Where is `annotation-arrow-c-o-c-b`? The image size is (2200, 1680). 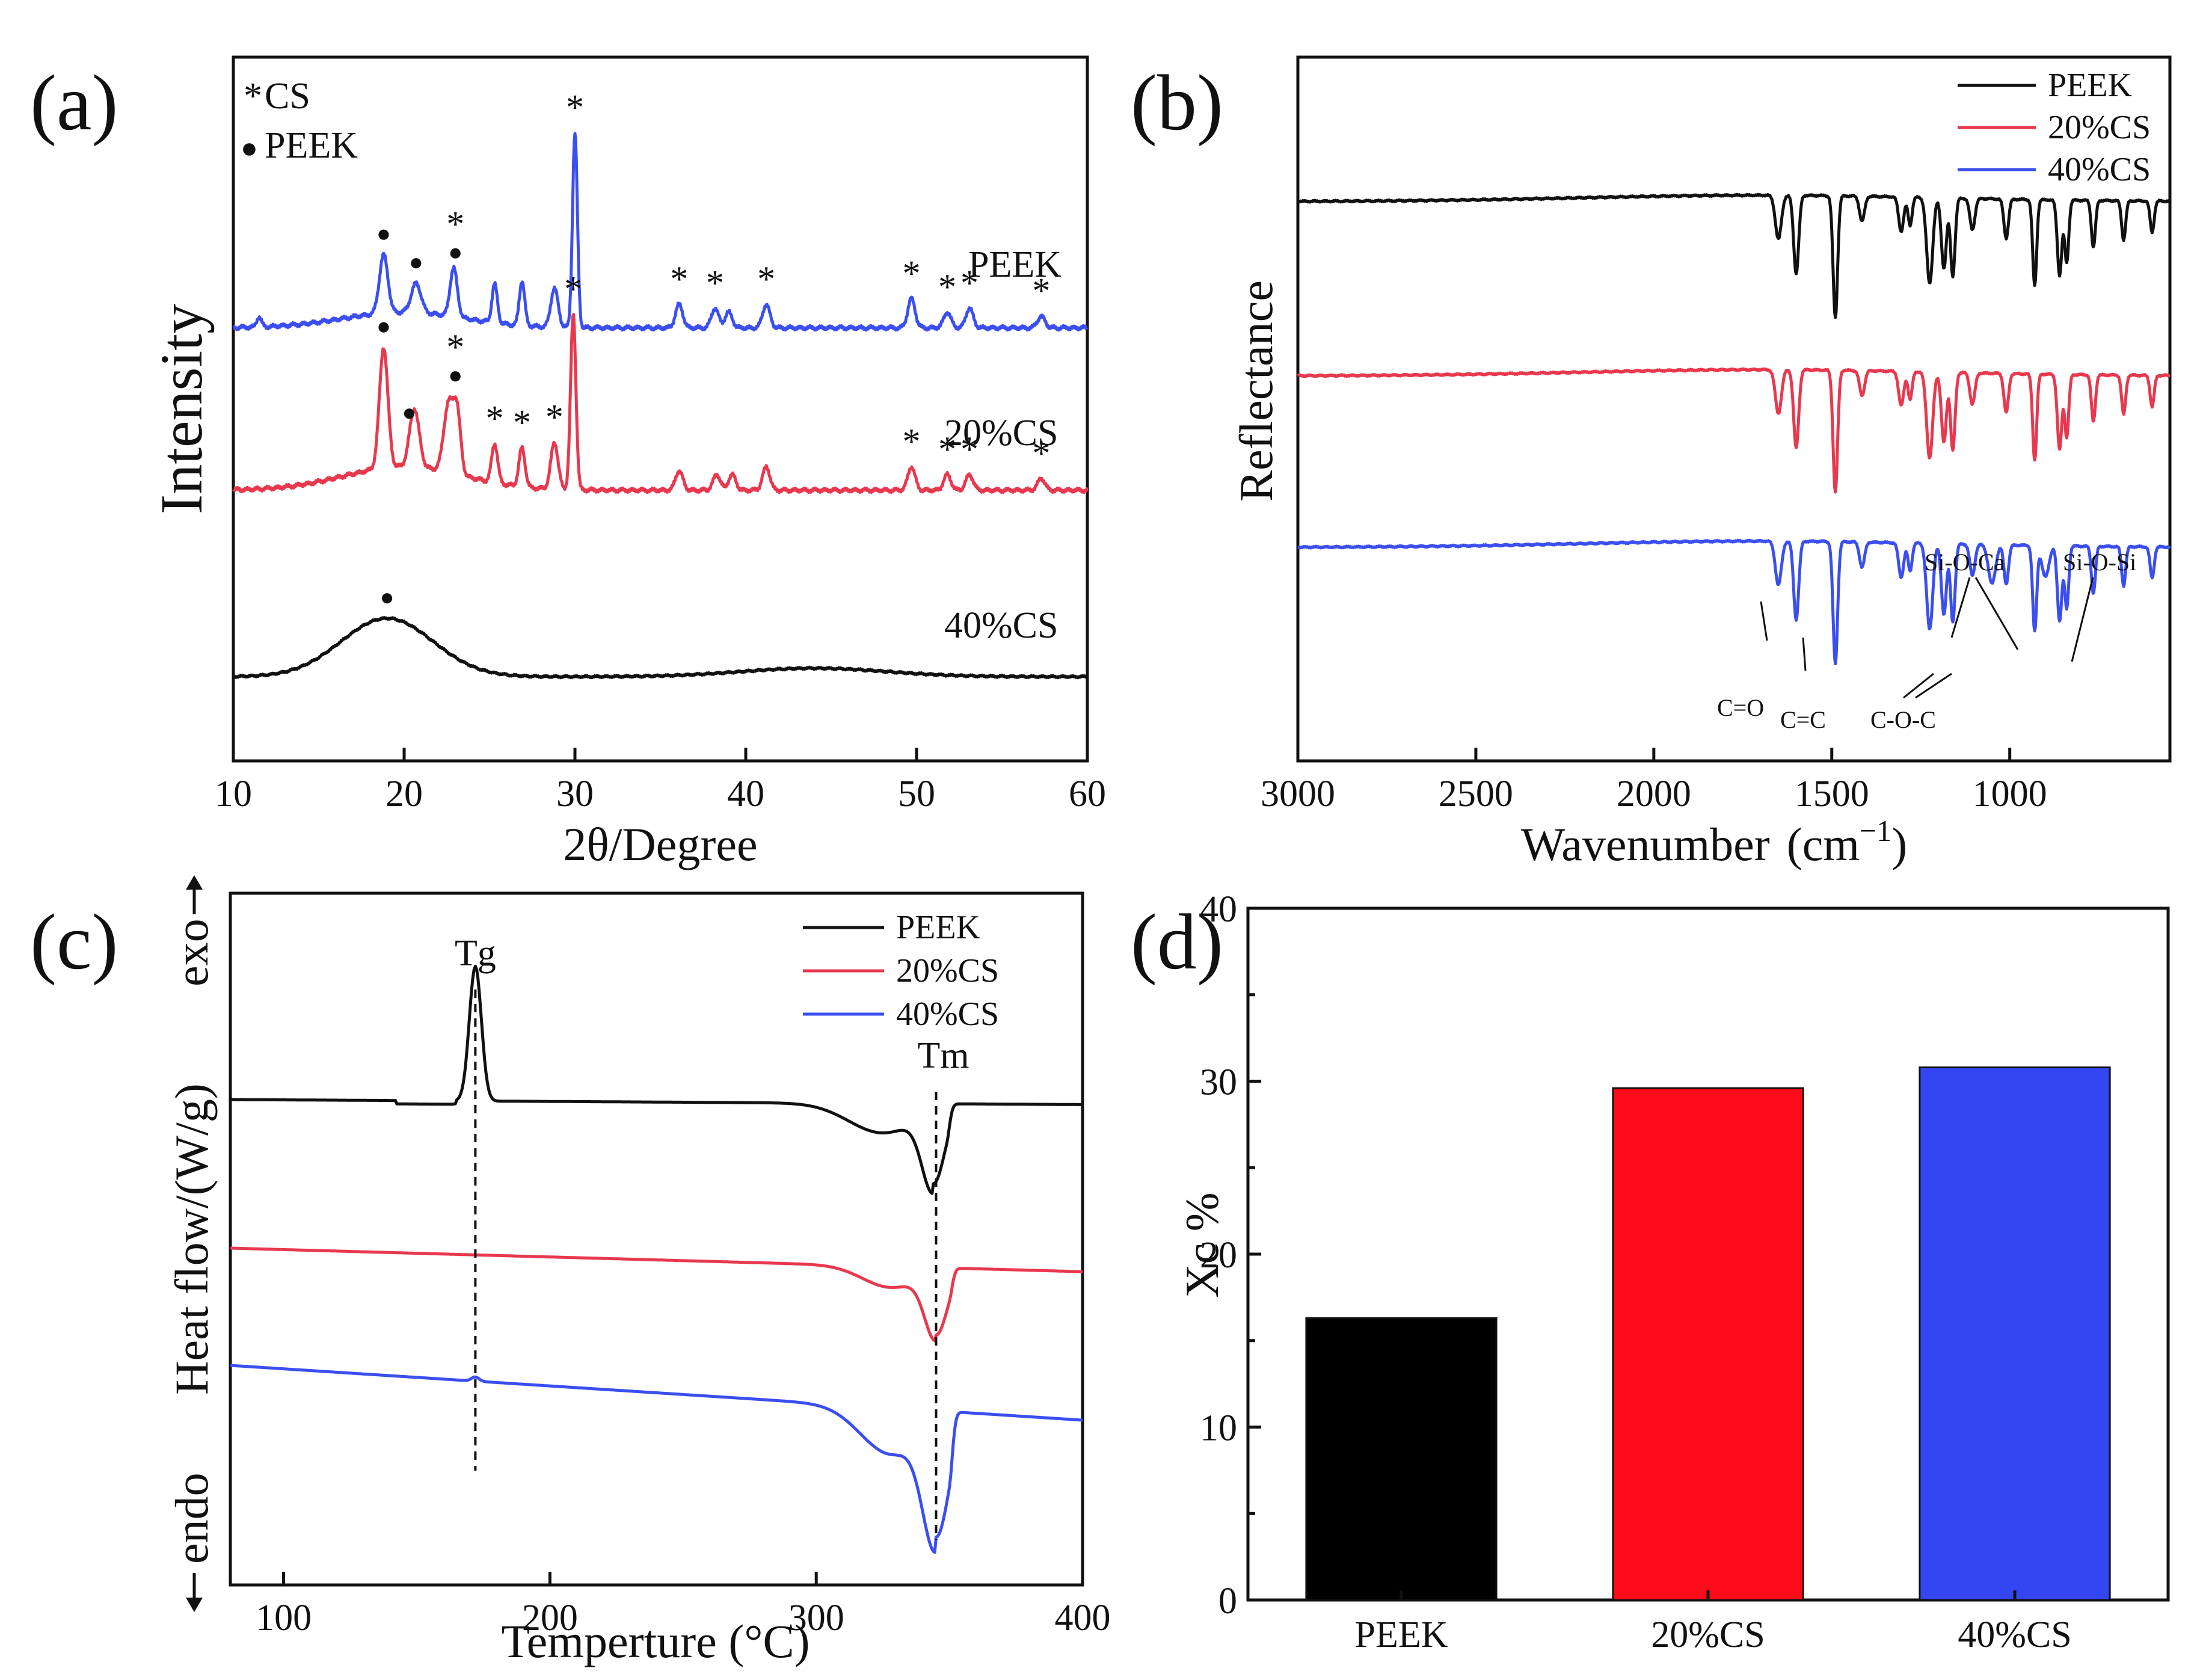
annotation-arrow-c-o-c-b is located at coordinates (1934, 685).